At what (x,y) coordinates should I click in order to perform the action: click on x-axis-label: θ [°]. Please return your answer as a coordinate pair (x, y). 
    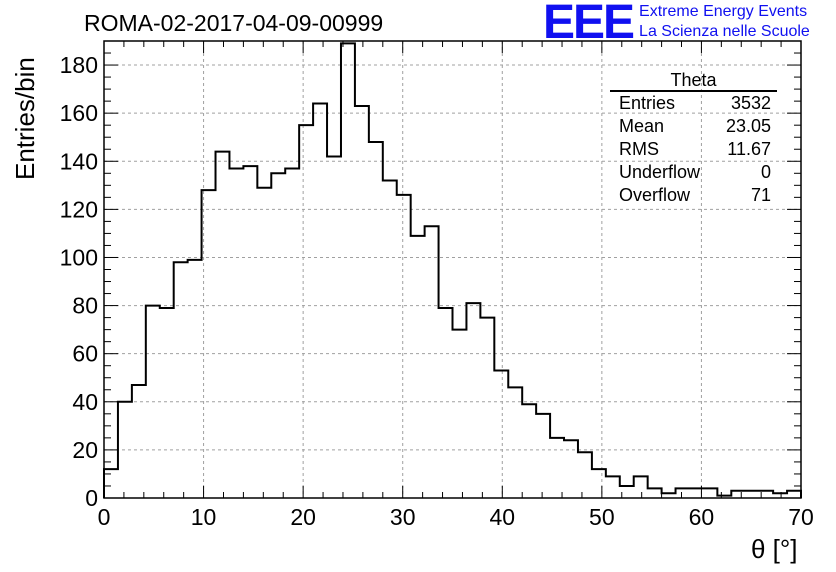
    Looking at the image, I should click on (774, 549).